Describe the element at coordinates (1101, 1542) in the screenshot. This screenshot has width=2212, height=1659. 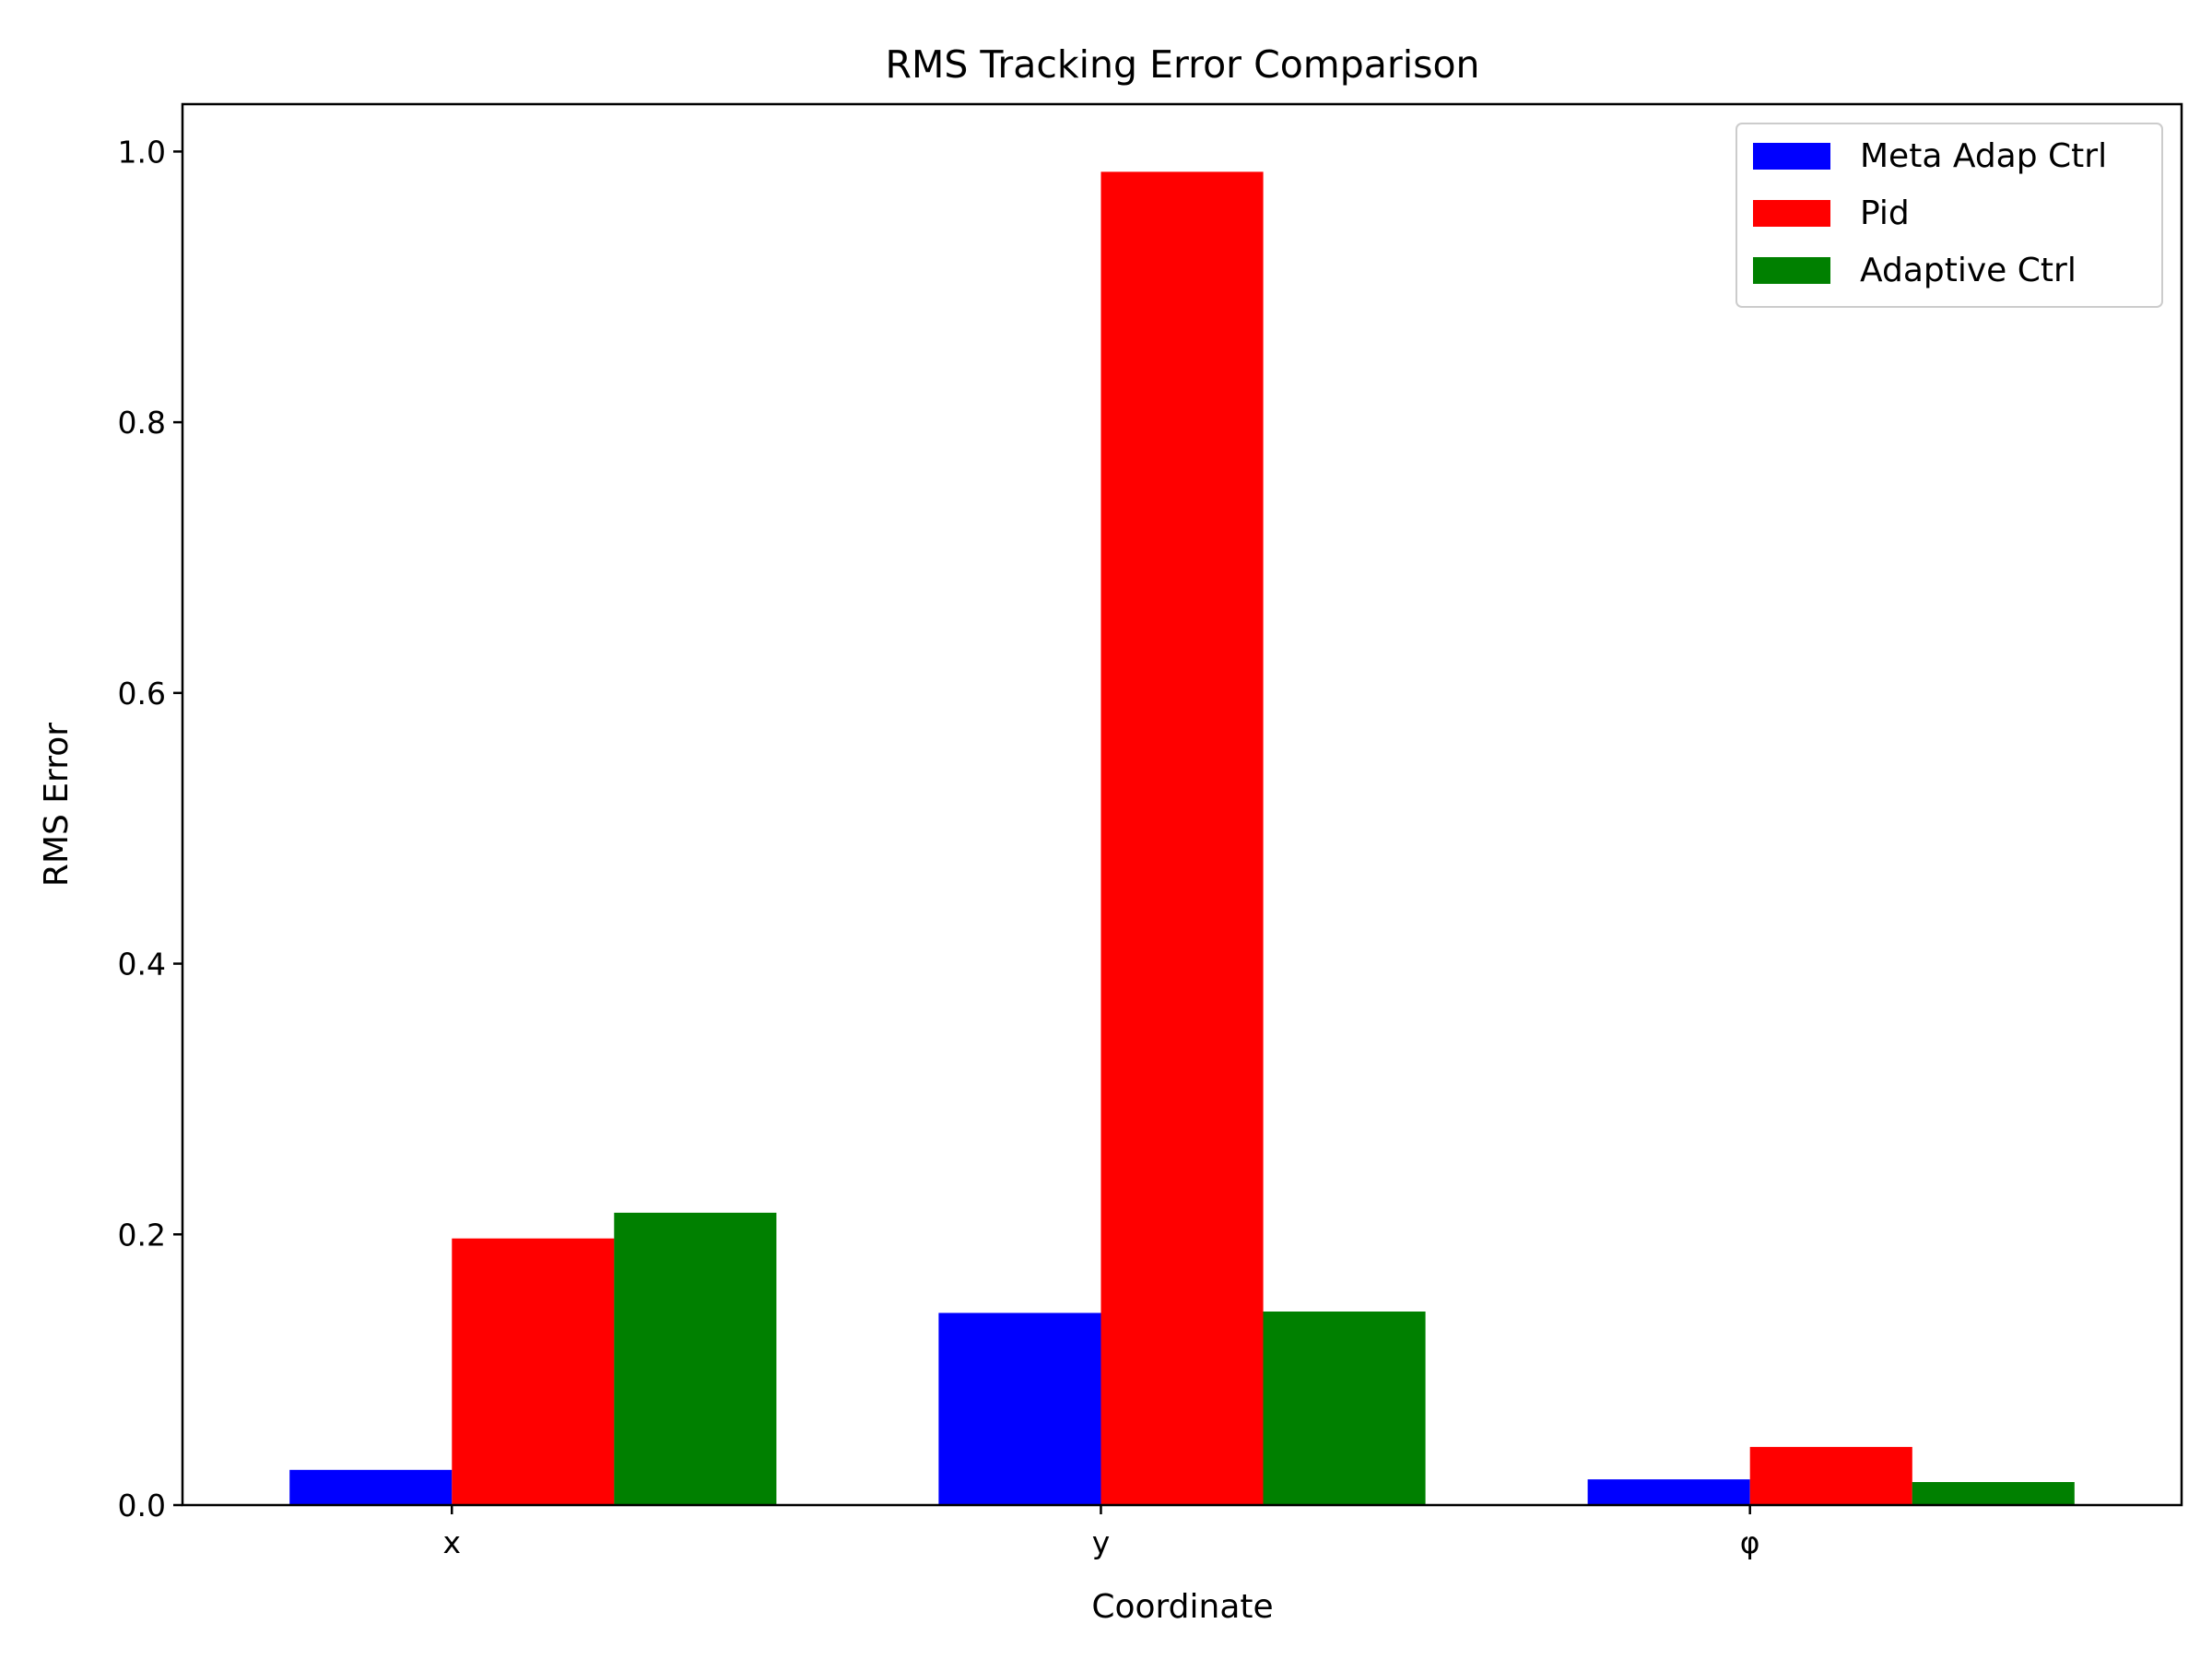
I see `x-tick-label: y` at that location.